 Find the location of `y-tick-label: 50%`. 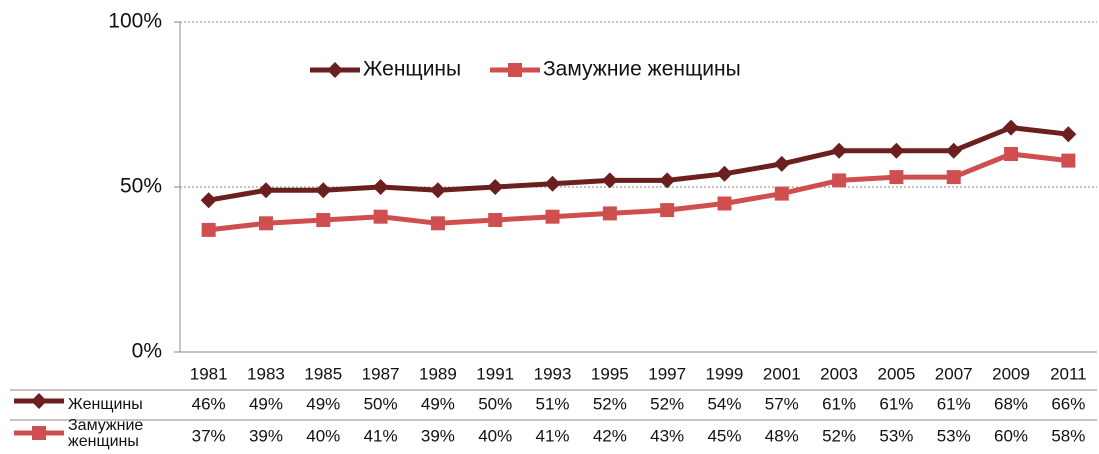

y-tick-label: 50% is located at coordinates (141, 186).